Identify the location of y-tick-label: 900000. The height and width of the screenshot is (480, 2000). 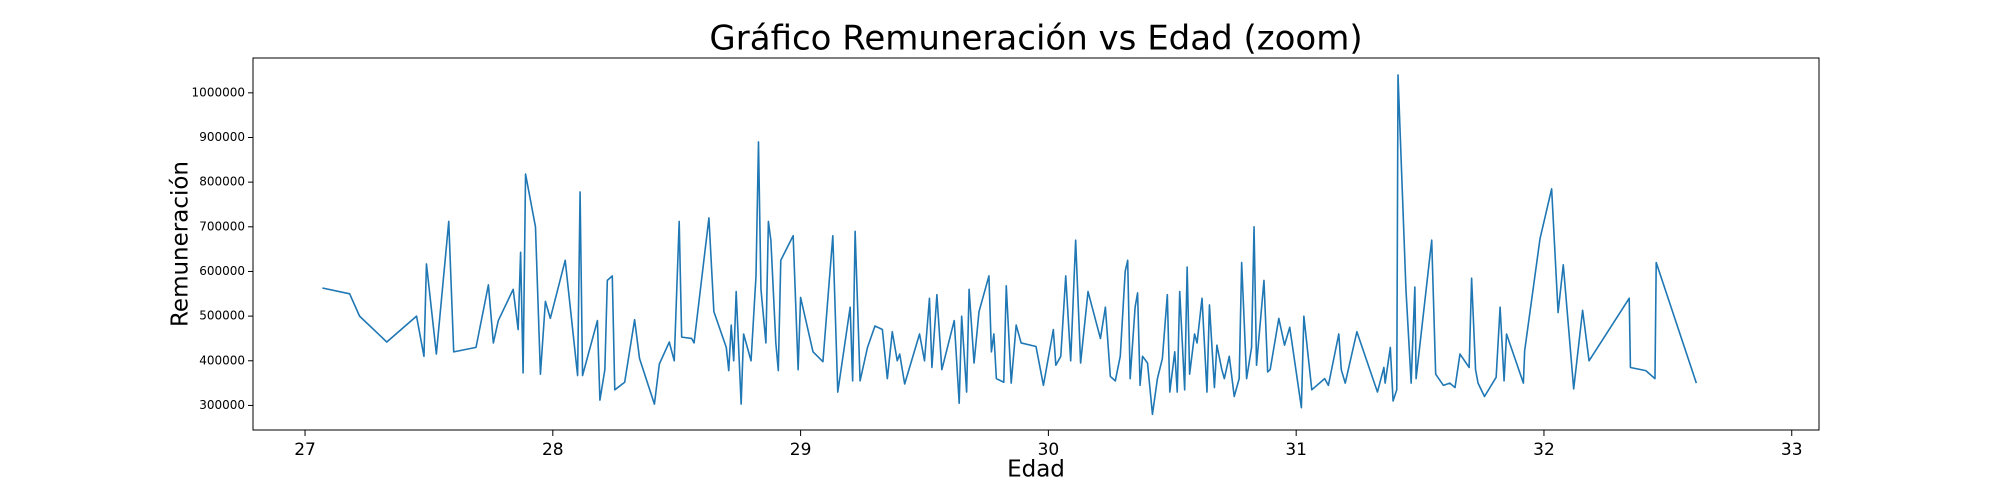
(222, 137).